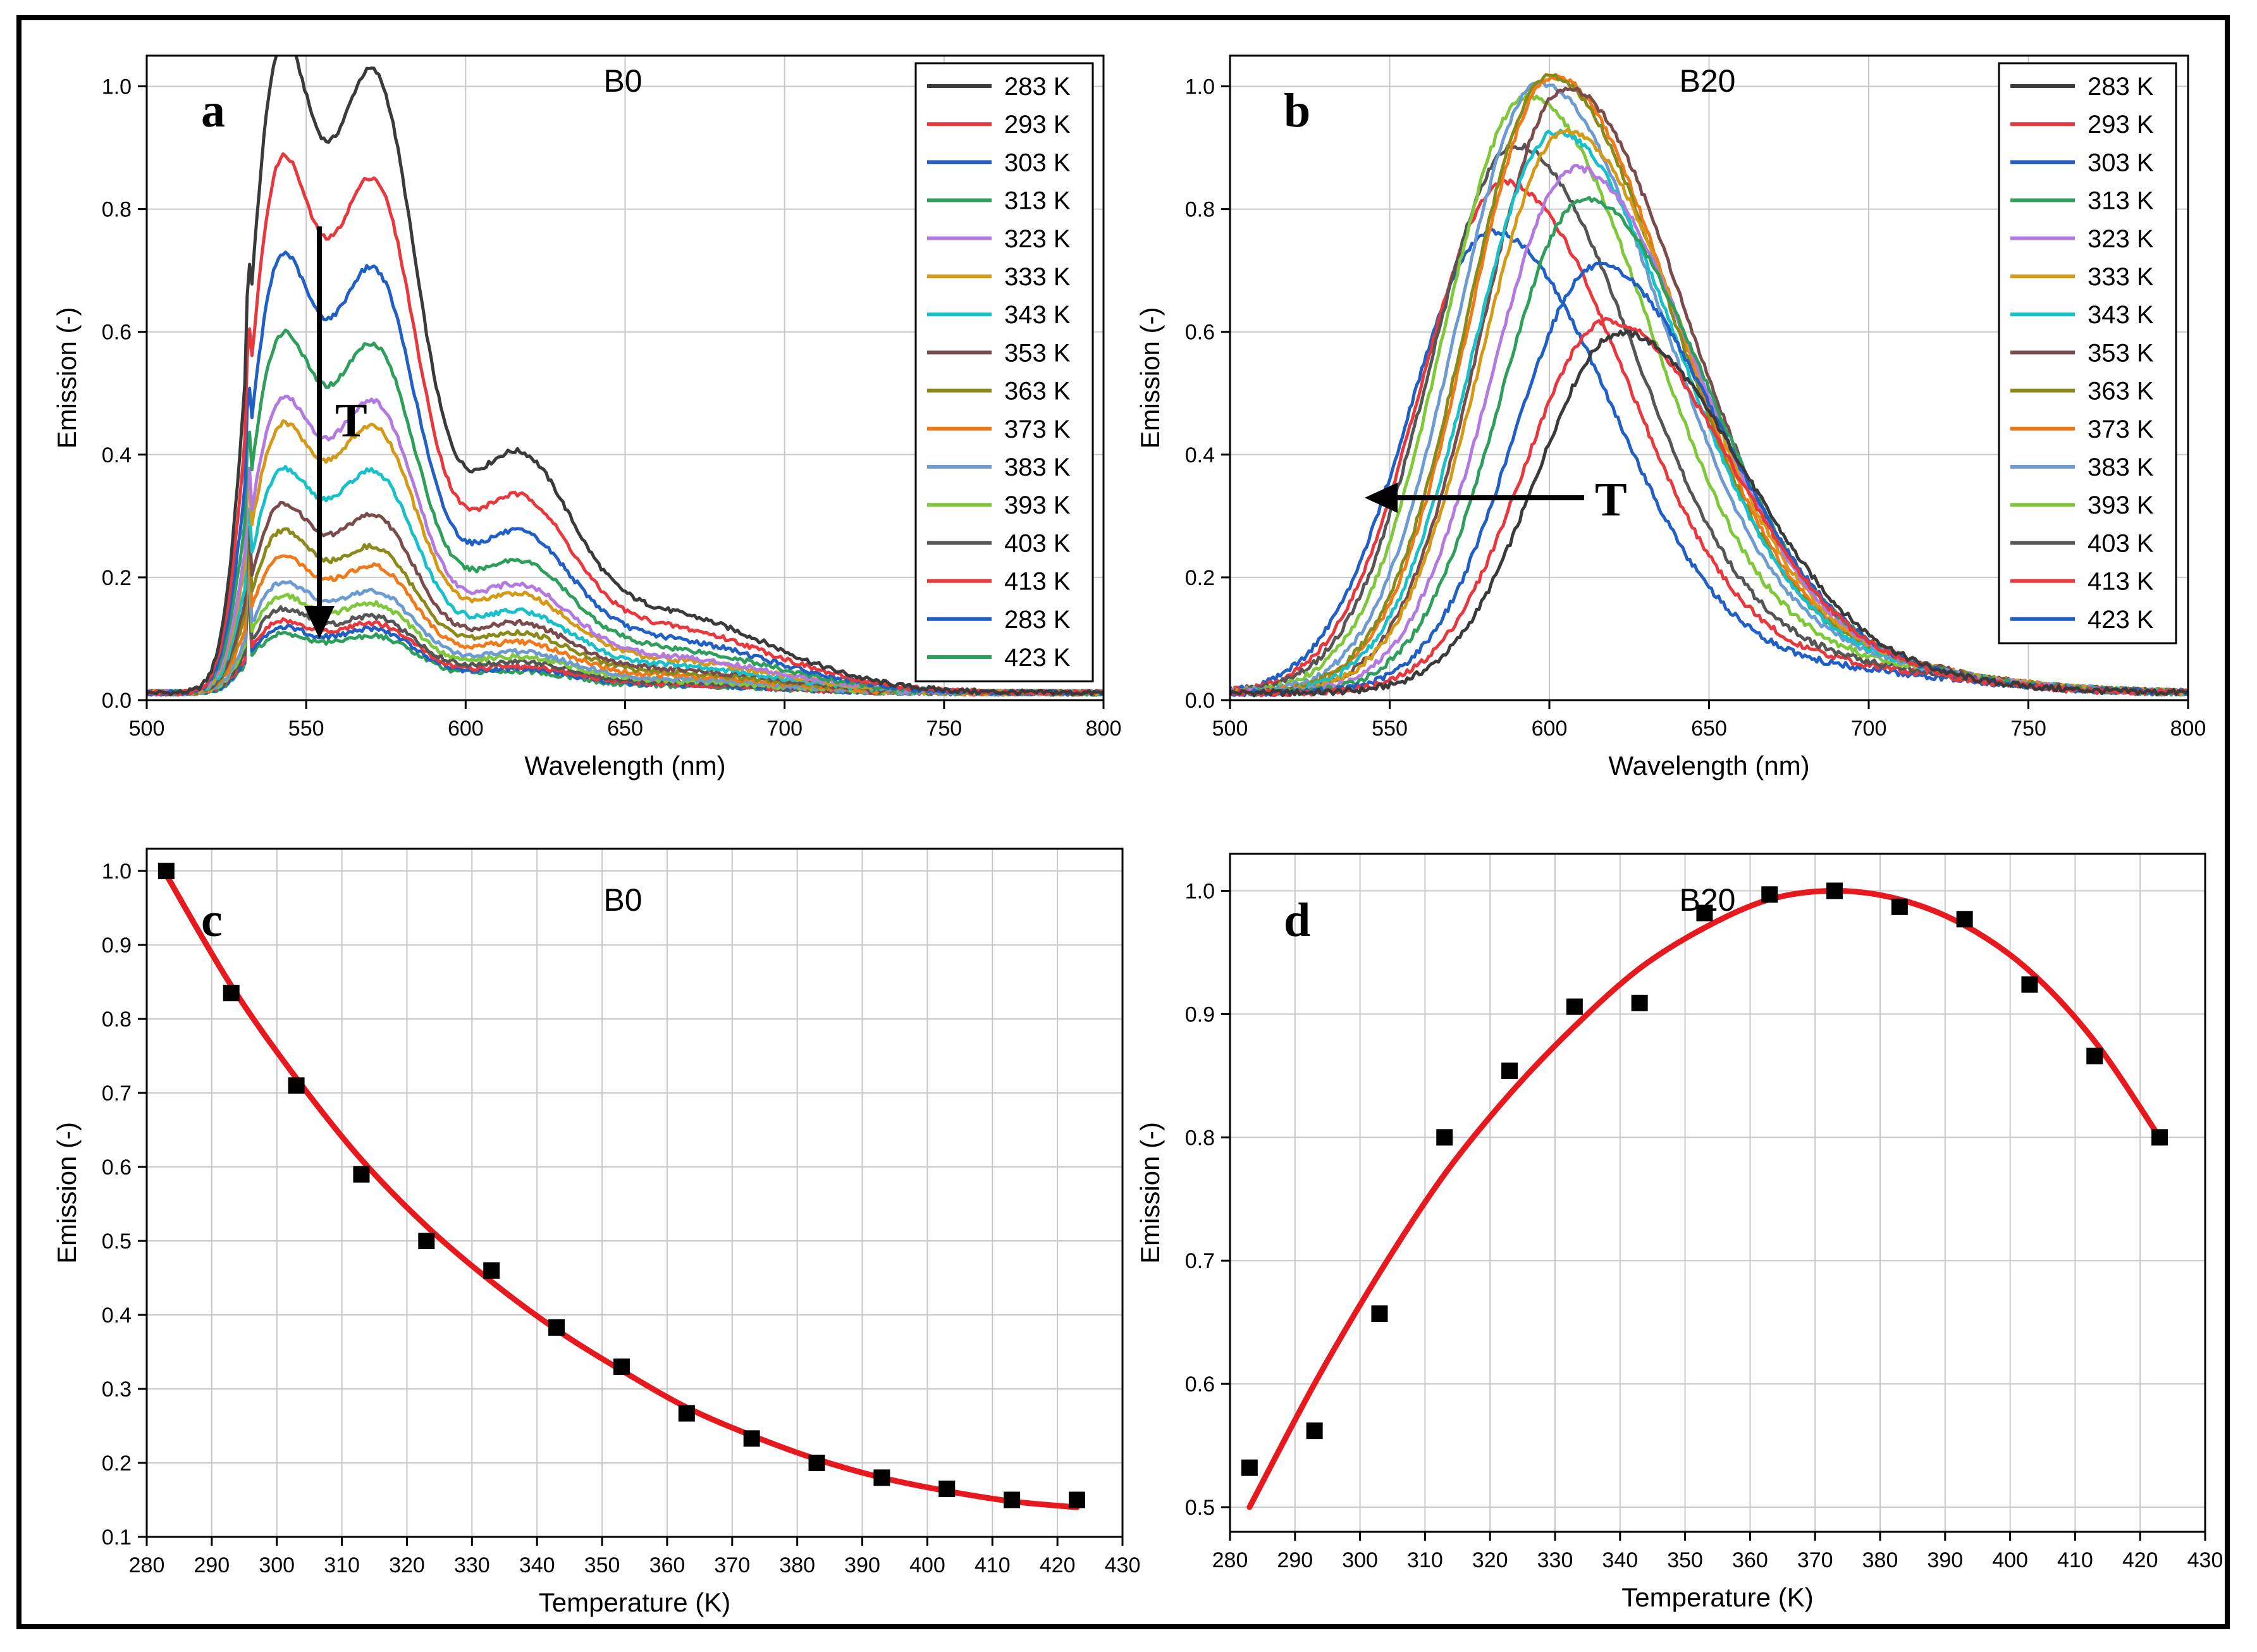 Image resolution: width=2257 pixels, height=1652 pixels. What do you see at coordinates (2121, 201) in the screenshot?
I see `legend-entry: 313 K` at bounding box center [2121, 201].